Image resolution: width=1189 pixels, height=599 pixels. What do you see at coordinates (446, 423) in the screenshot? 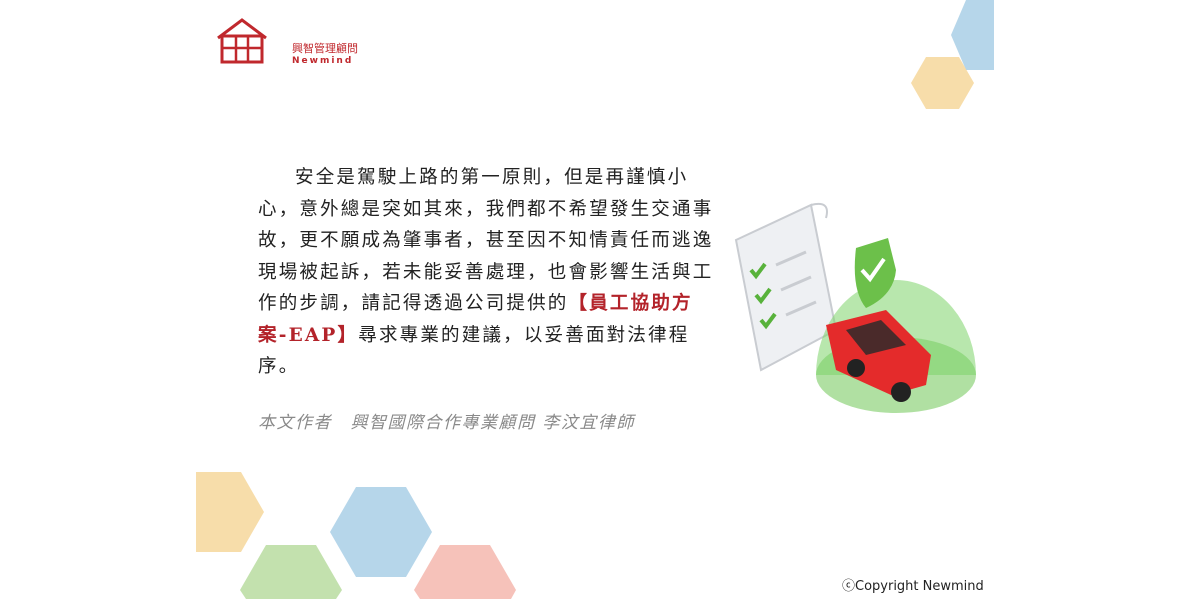
I see `author-line: 本文作者 興智國際合作專業顧問 李汶宜律師` at bounding box center [446, 423].